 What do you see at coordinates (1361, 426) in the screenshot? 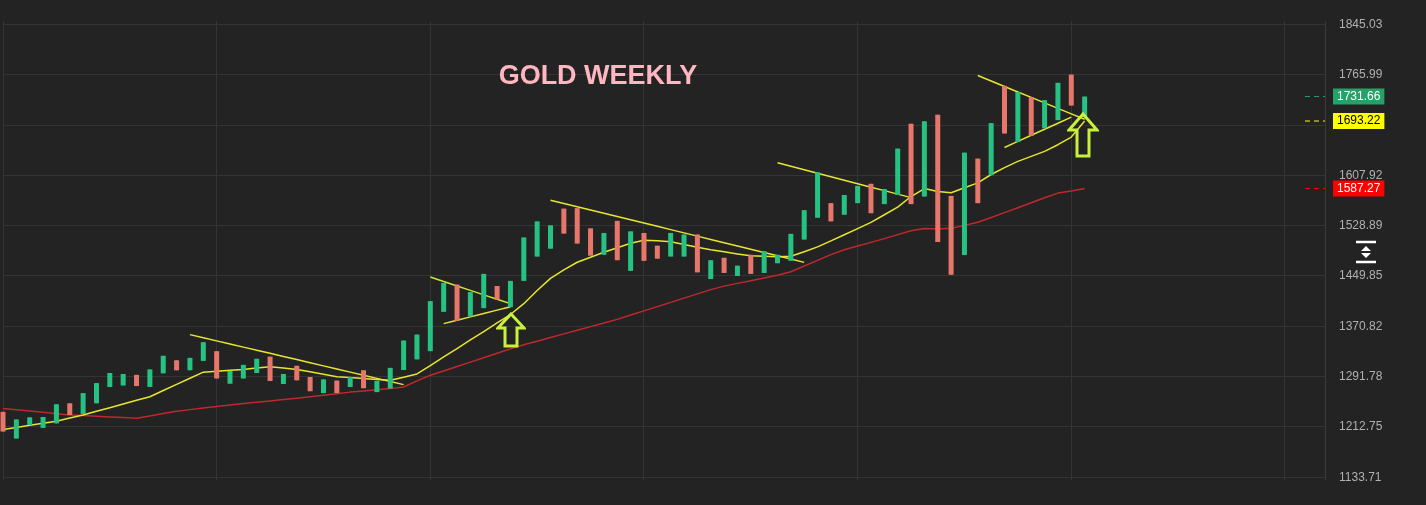
I see `y-tick-label: 1212.75` at bounding box center [1361, 426].